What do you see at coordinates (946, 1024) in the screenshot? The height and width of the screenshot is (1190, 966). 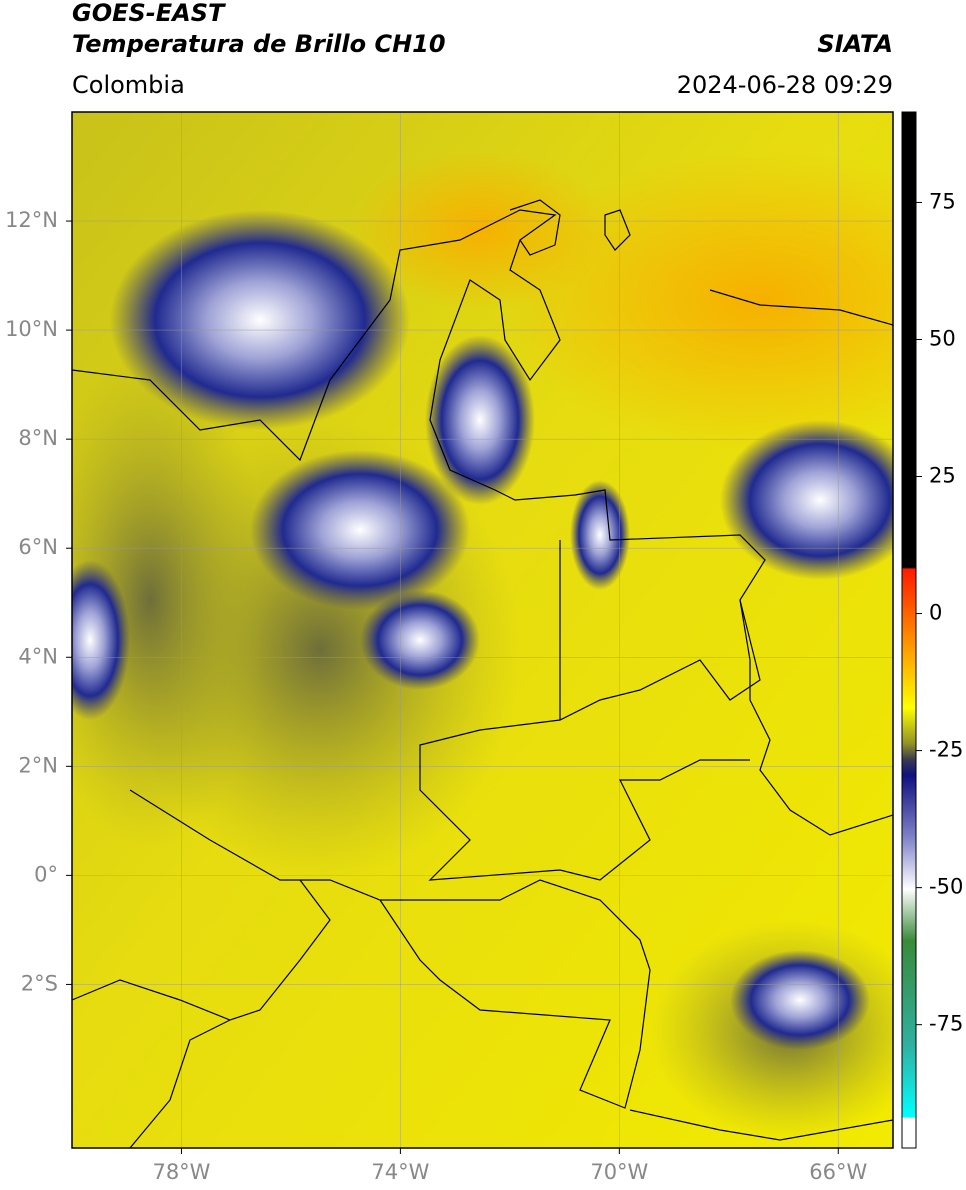 I see `colorbar-tick-label: -75` at bounding box center [946, 1024].